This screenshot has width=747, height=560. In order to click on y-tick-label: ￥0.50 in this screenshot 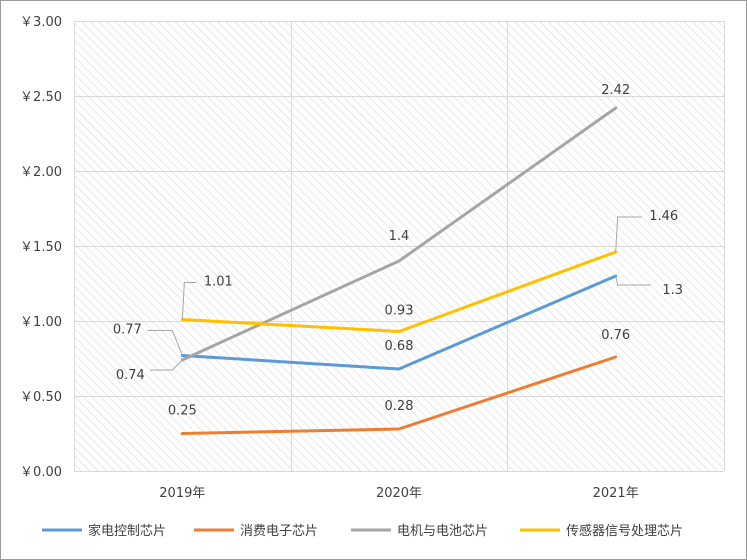, I will do `click(41, 397)`.